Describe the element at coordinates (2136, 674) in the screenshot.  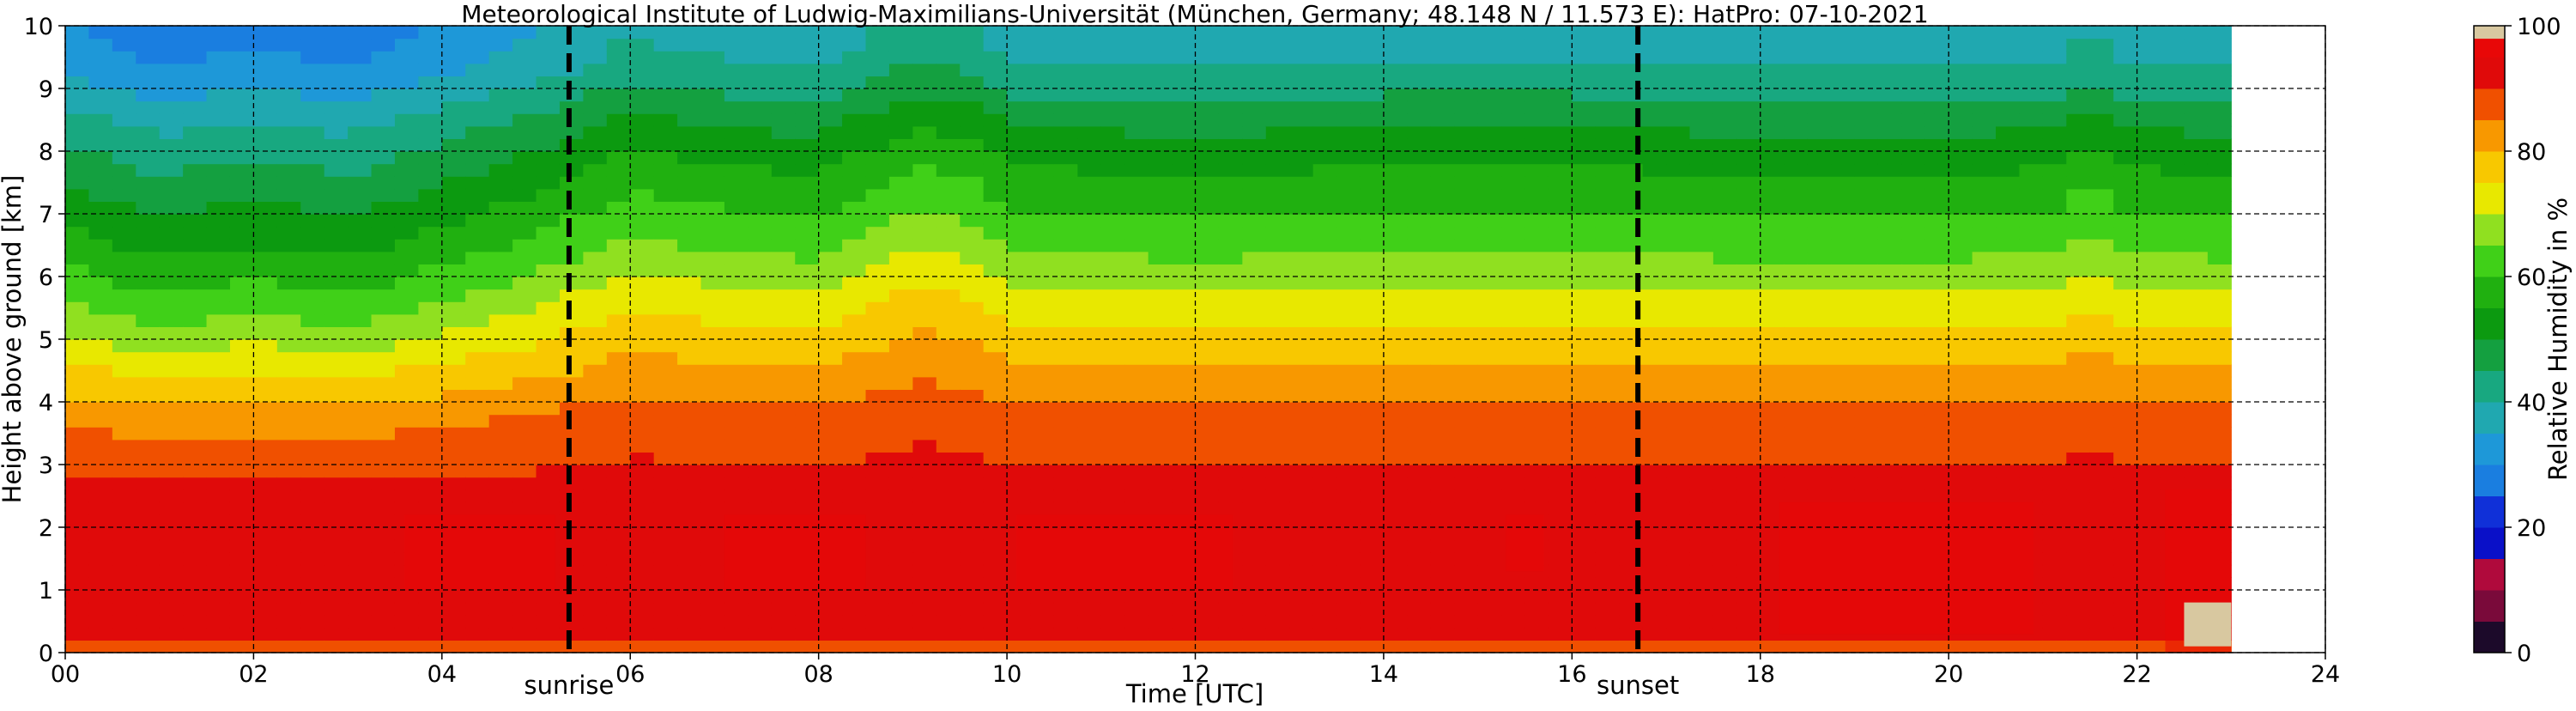
I see `x-tick-label: 22` at that location.